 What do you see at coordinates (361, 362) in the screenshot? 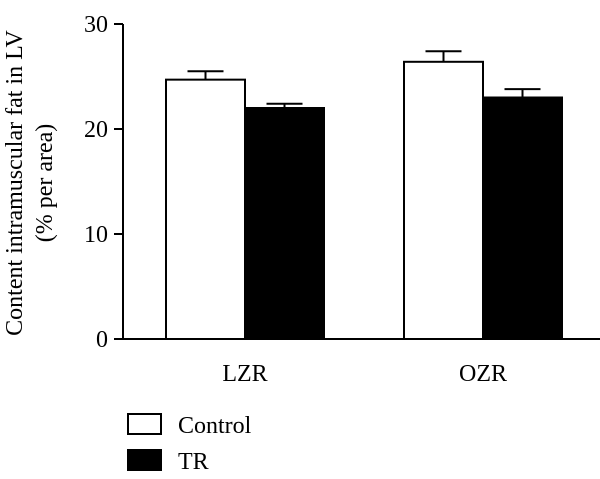
I see `x-axis: LZR OZR` at bounding box center [361, 362].